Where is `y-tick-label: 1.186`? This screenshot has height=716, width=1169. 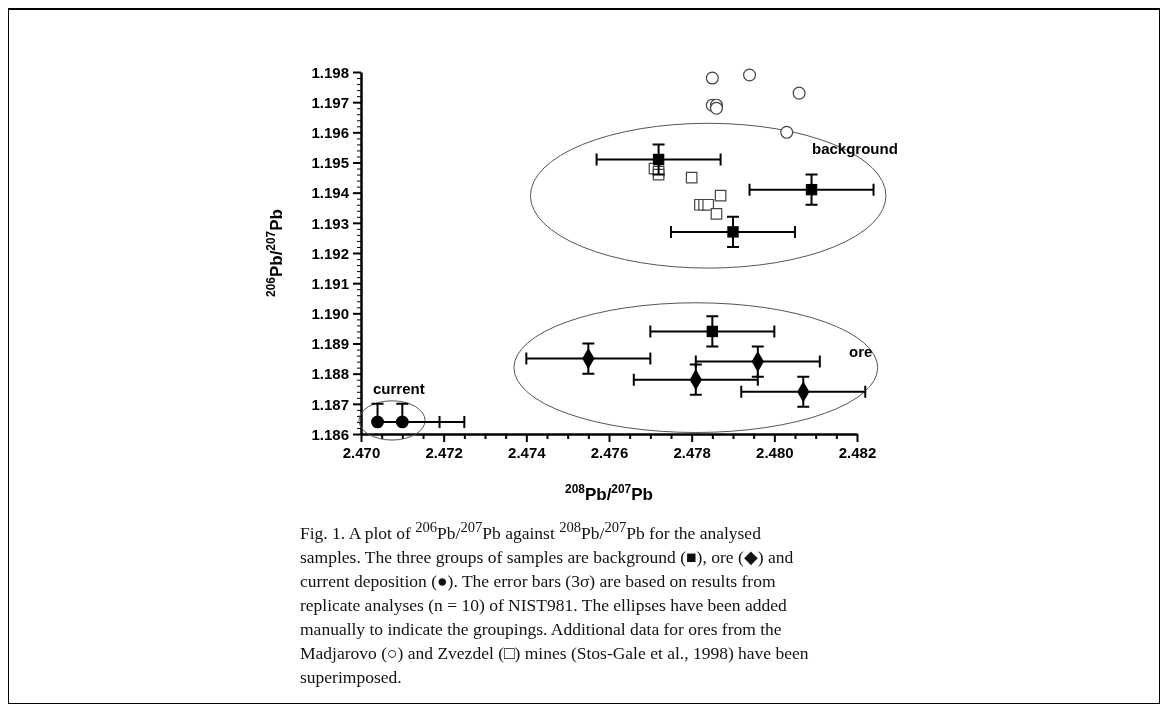 y-tick-label: 1.186 is located at coordinates (330, 434).